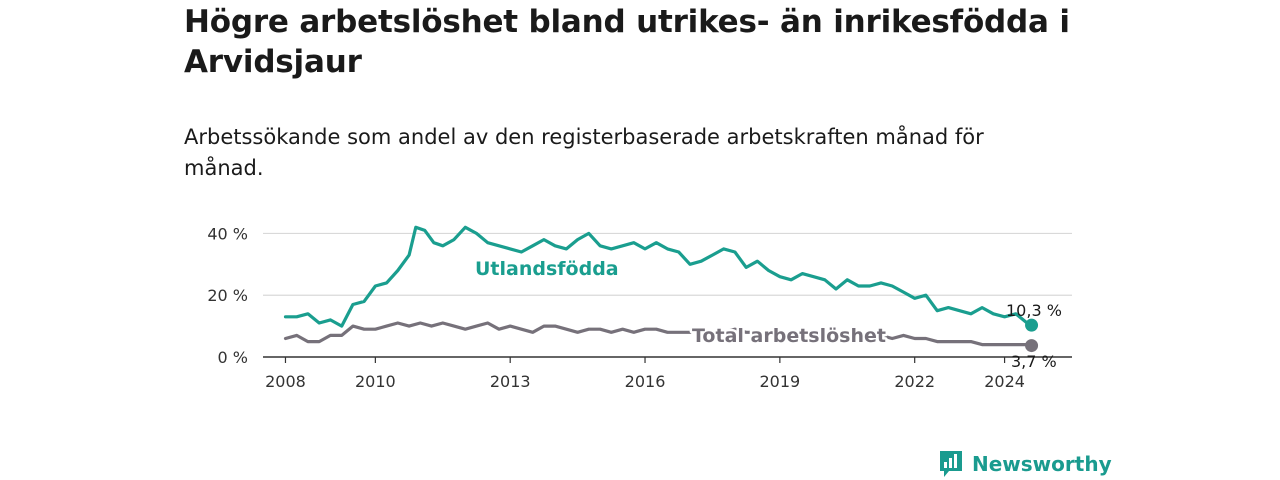  Describe the element at coordinates (951, 464) in the screenshot. I see `newsworthy-logo-icon` at that location.